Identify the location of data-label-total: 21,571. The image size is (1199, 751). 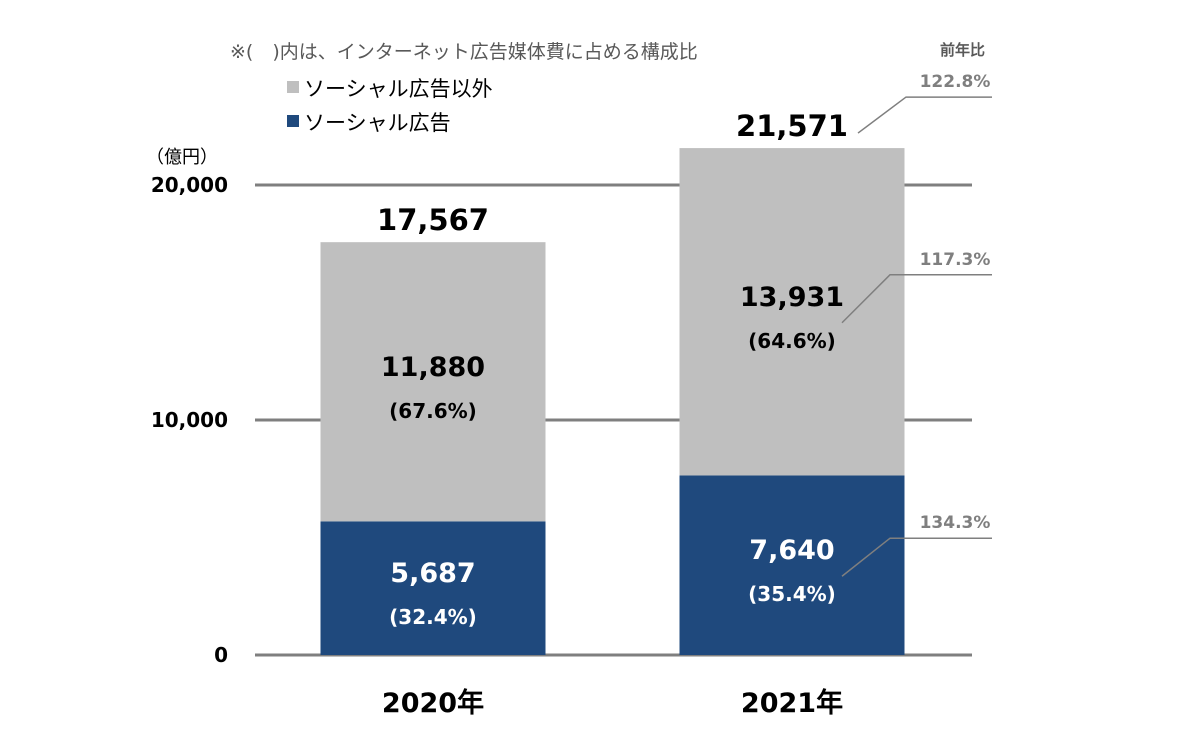
(792, 126).